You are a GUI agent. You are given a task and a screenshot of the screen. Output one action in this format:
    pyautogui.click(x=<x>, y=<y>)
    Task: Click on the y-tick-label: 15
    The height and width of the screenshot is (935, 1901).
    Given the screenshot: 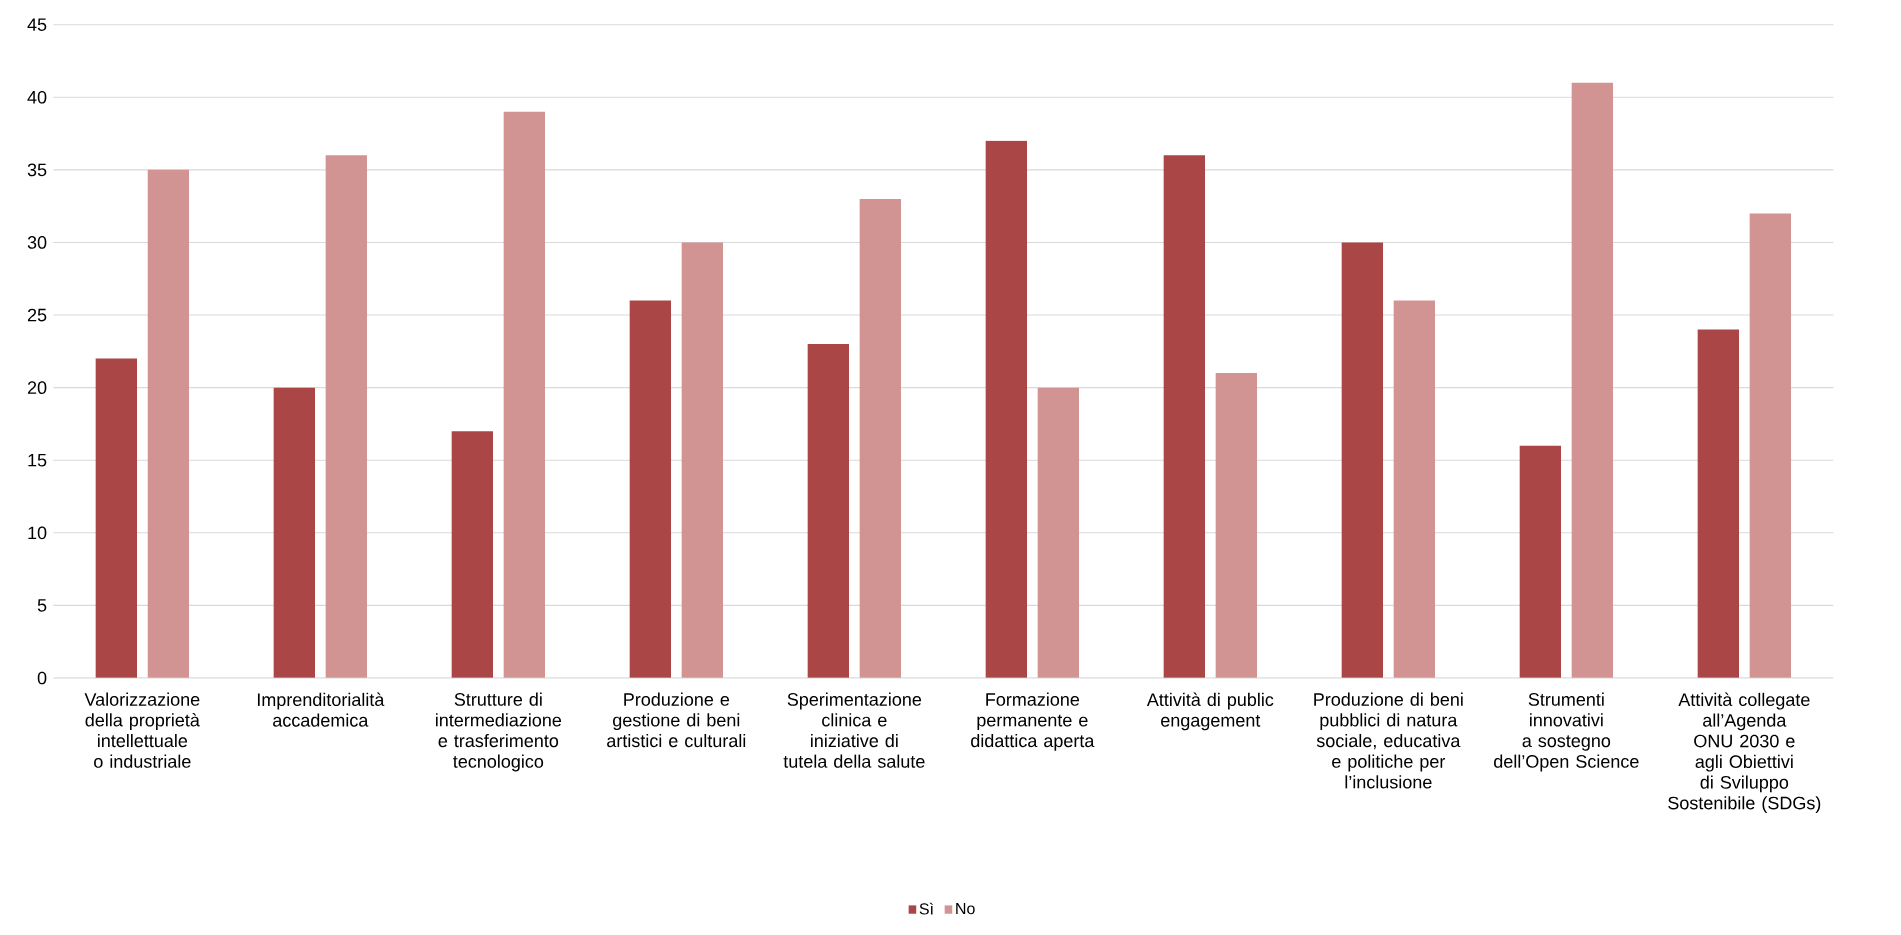 What is the action you would take?
    pyautogui.click(x=37, y=460)
    